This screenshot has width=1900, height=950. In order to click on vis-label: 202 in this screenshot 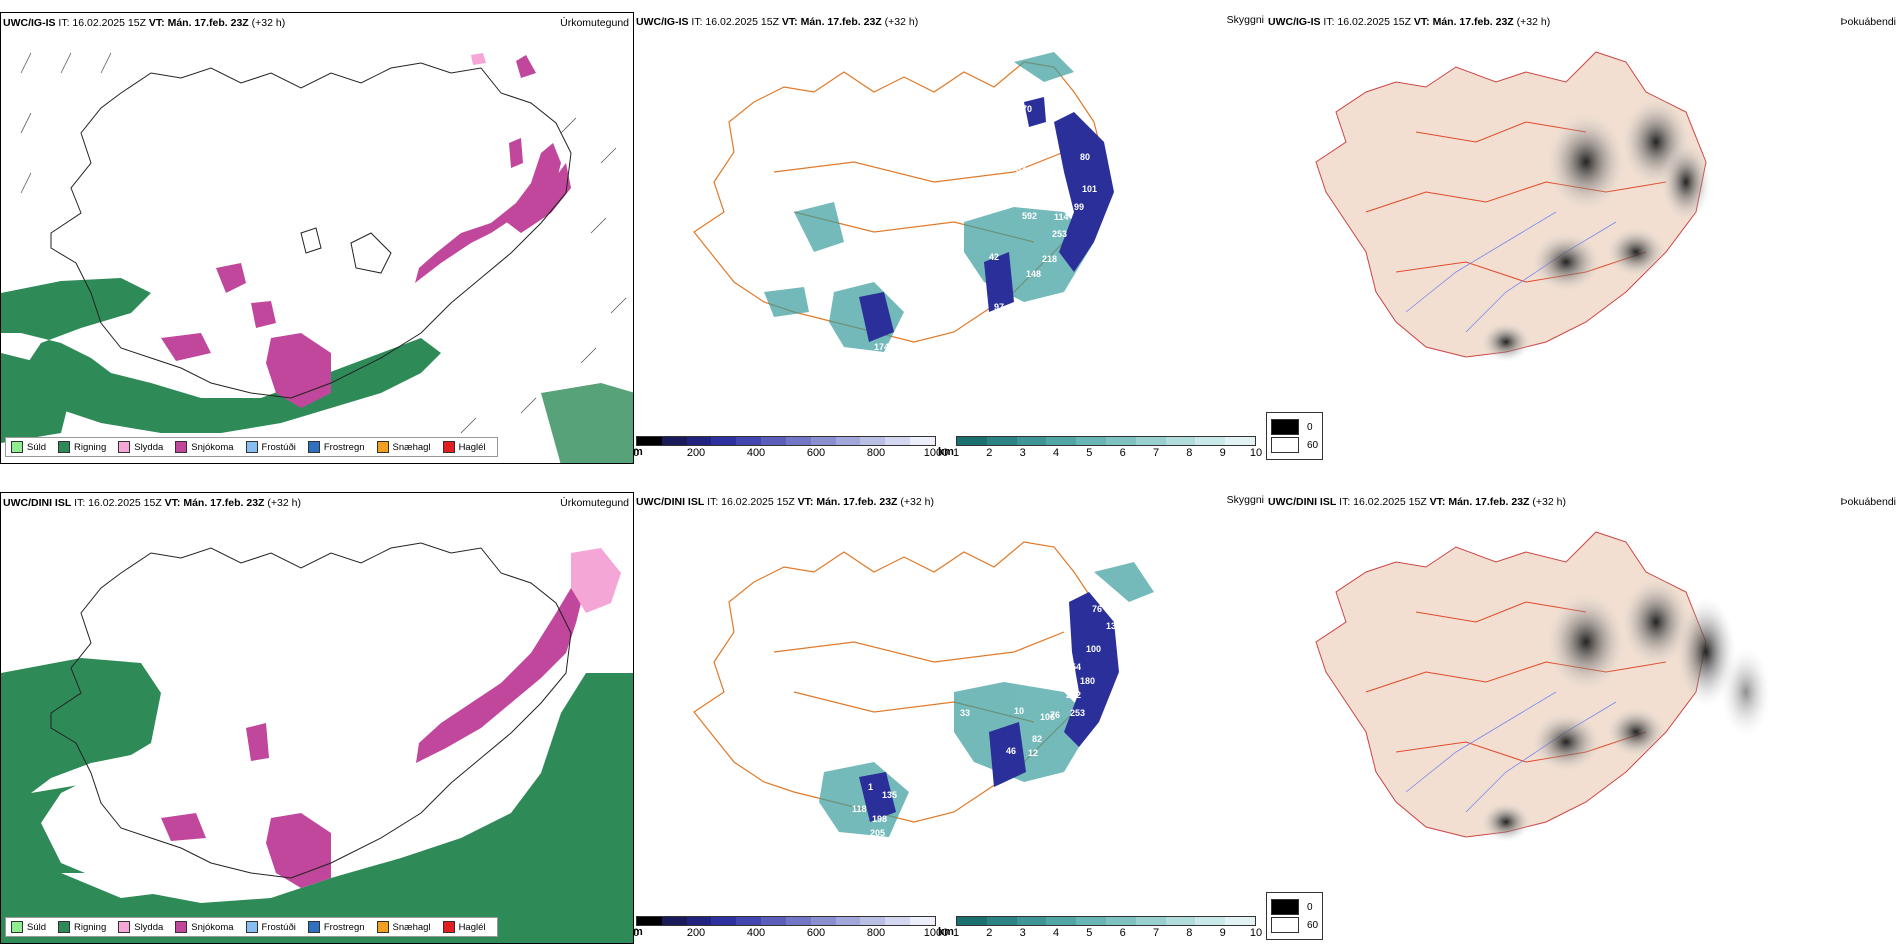, I will do `click(1073, 695)`.